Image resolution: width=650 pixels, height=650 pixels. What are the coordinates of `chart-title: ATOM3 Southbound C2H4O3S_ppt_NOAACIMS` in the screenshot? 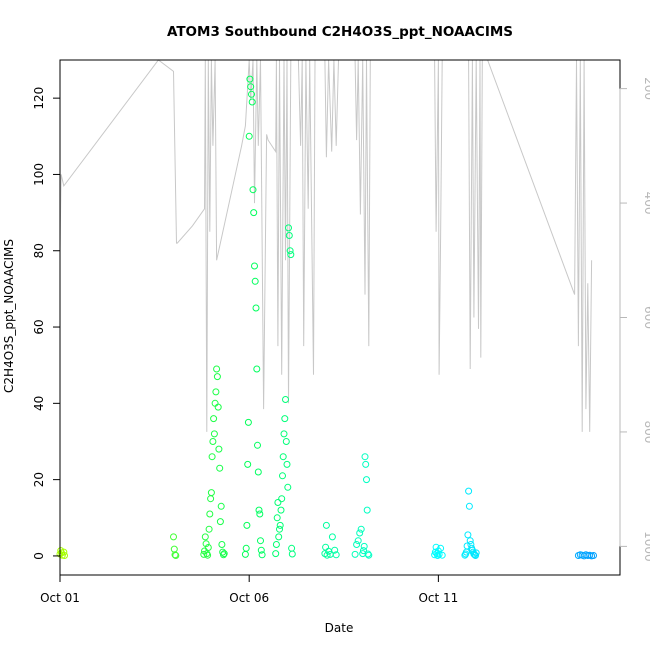 It's located at (340, 32).